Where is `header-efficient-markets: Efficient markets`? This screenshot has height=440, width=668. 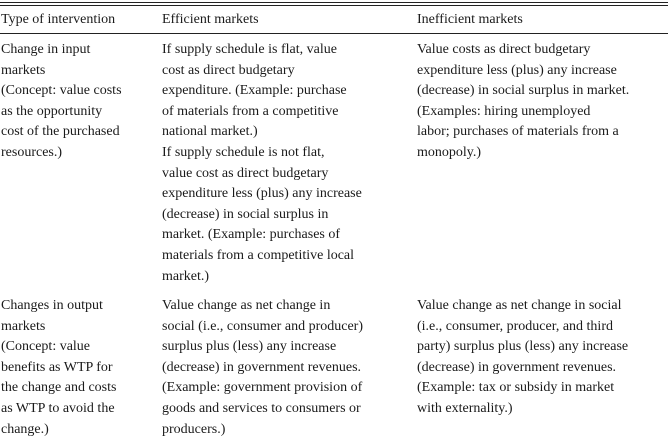
header-efficient-markets: Efficient markets is located at coordinates (210, 19).